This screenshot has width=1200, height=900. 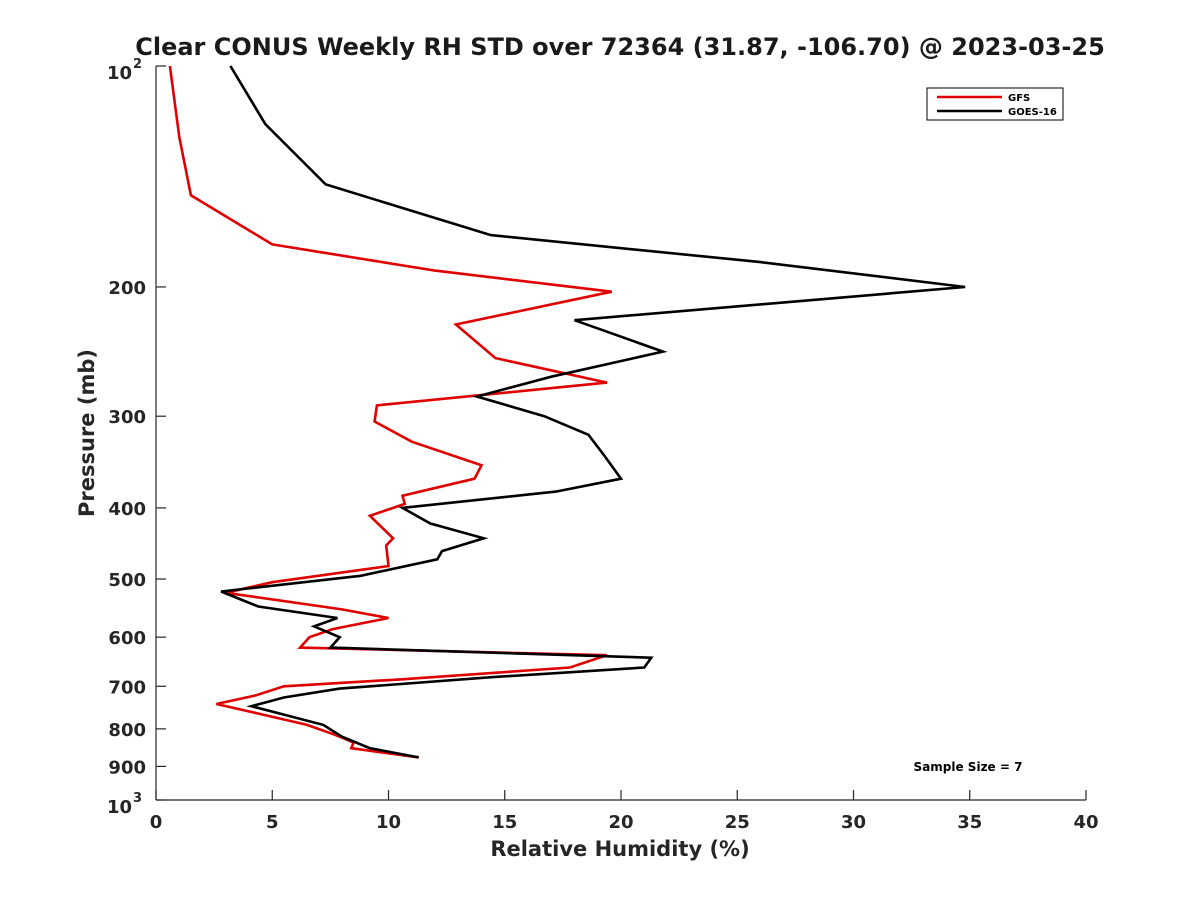 What do you see at coordinates (388, 822) in the screenshot?
I see `x-tick-label: 10` at bounding box center [388, 822].